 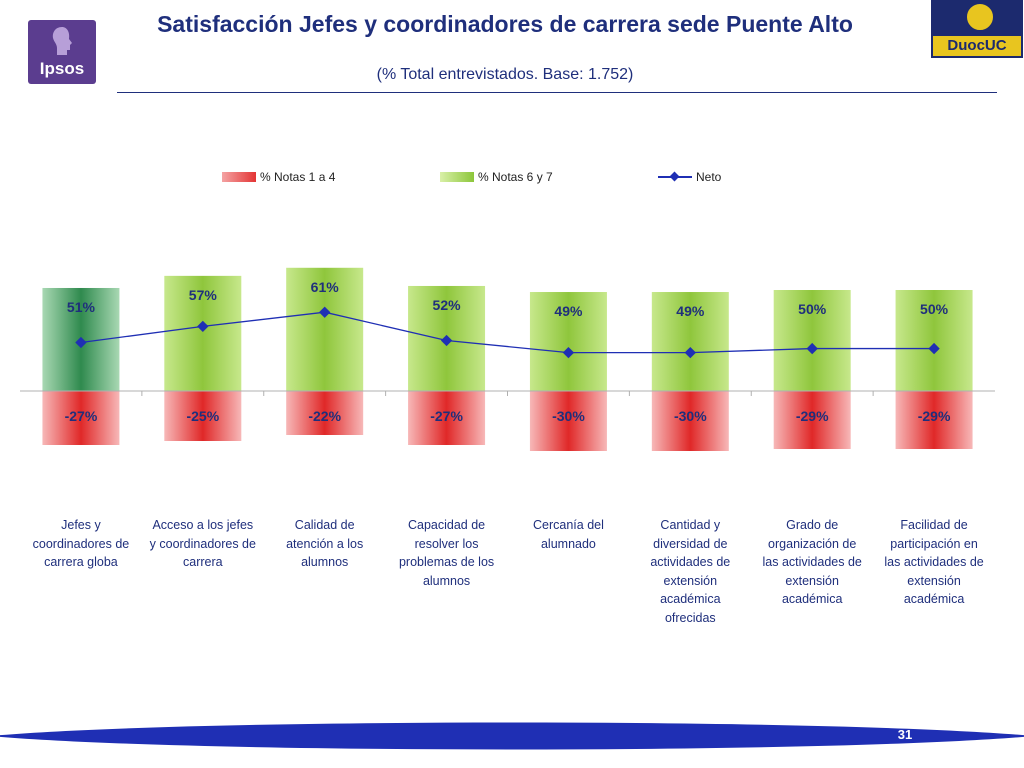 I want to click on chart-legend: % Notas 1 a 4 % Notas 6 y 7 Neto, so click(x=512, y=178).